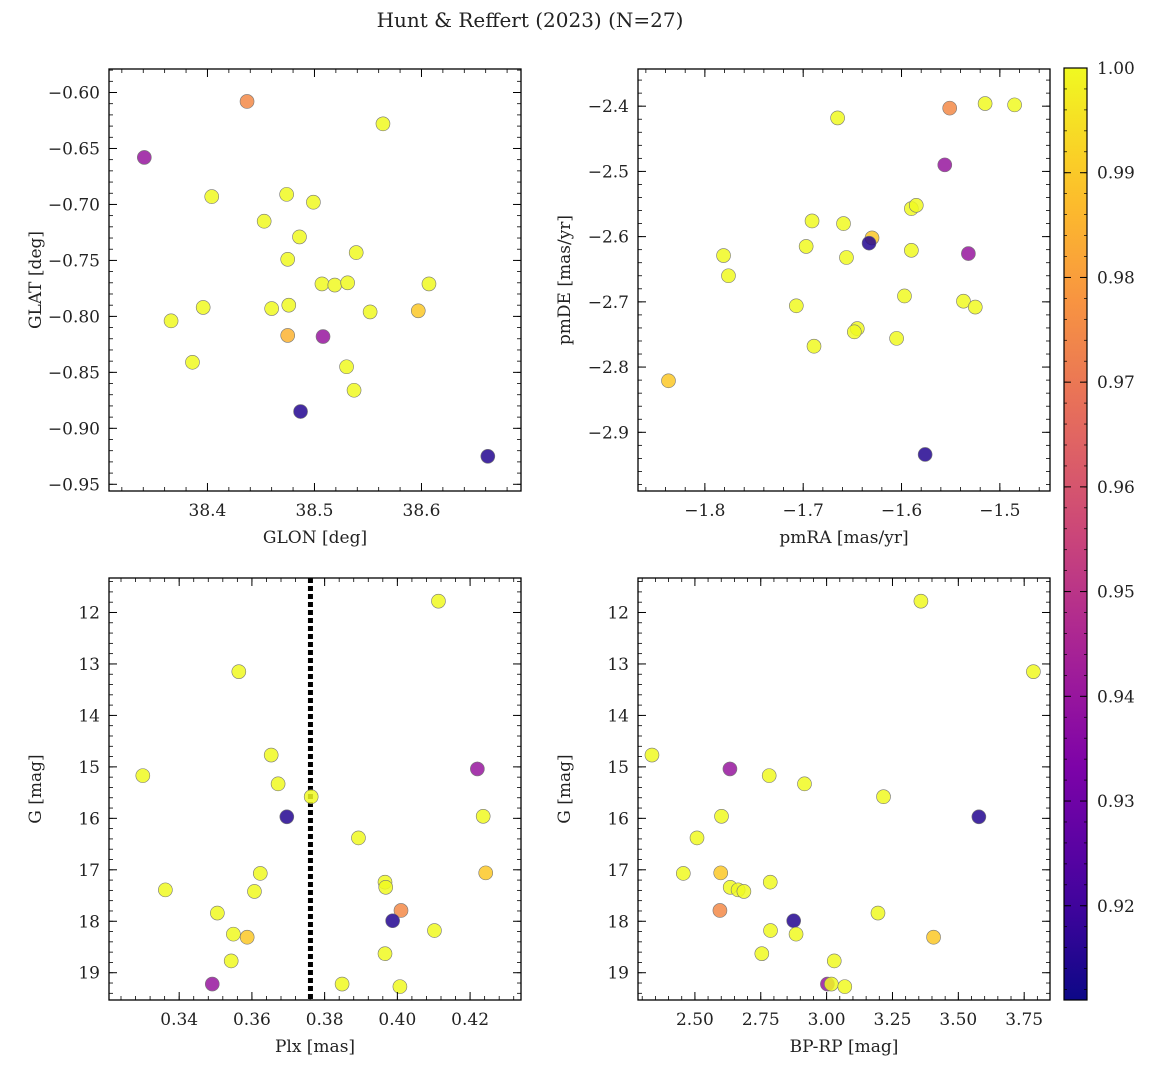 The image size is (1149, 1068). Describe the element at coordinates (608, 238) in the screenshot. I see `y-tick-label: −2.6` at that location.